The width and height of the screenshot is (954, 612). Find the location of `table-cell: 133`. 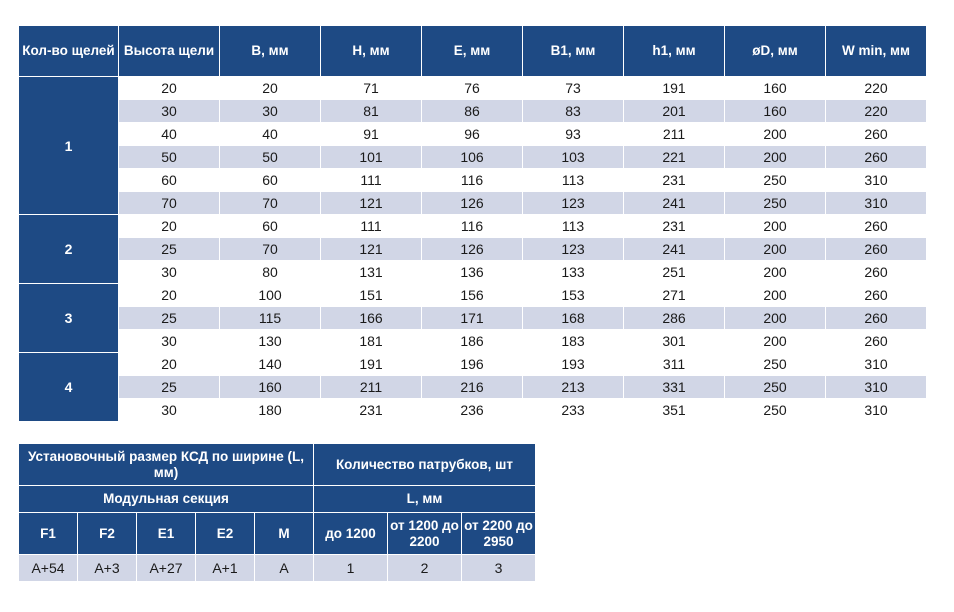

table-cell: 133 is located at coordinates (573, 272).